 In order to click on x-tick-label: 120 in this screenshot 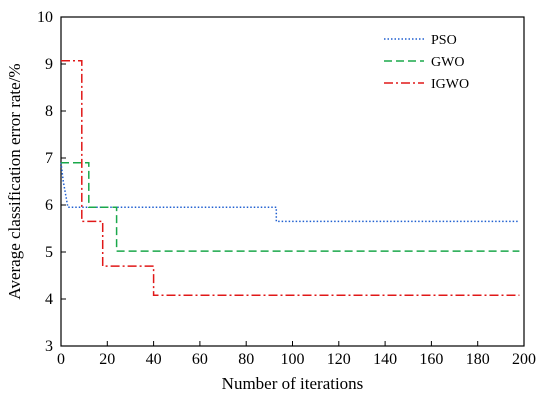, I will do `click(339, 359)`.